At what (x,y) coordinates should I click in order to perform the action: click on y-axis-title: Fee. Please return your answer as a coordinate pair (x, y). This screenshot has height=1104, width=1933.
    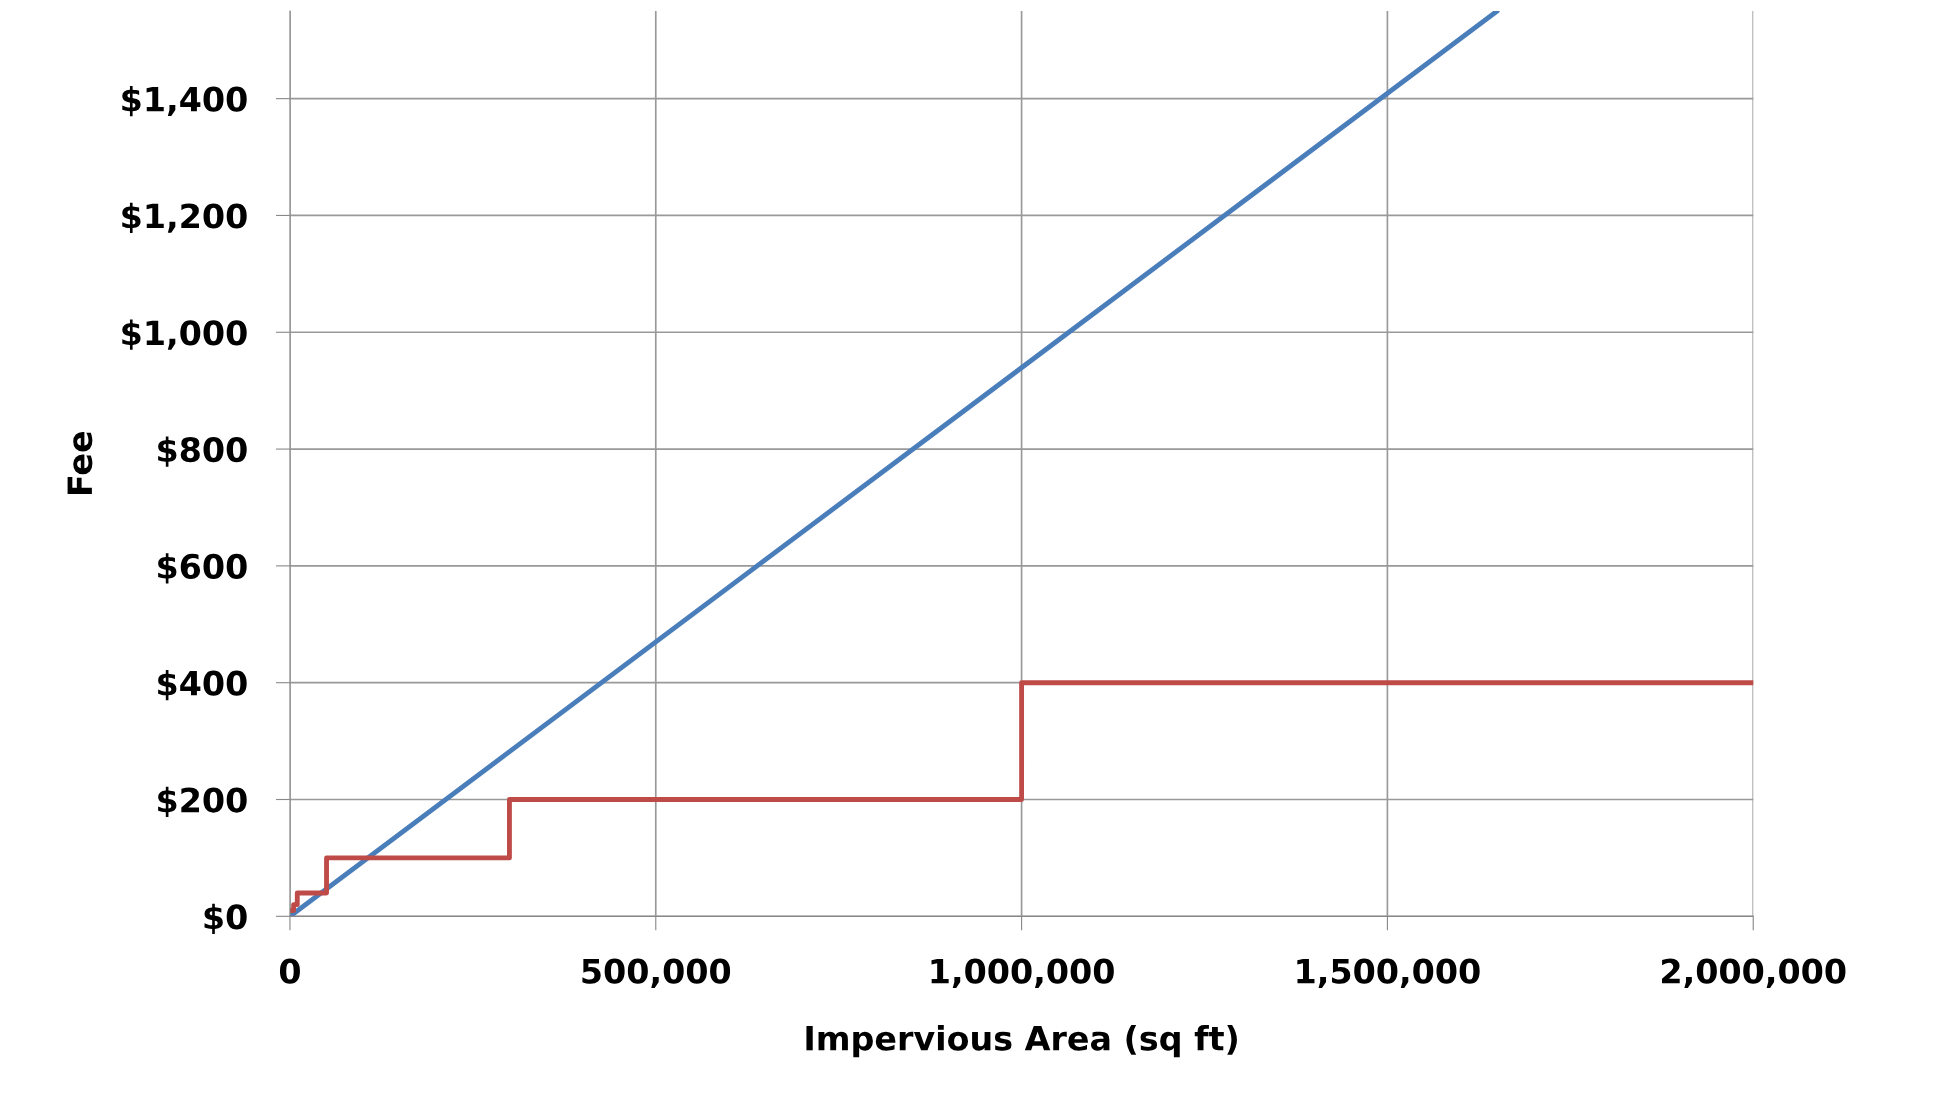
    Looking at the image, I should click on (80, 462).